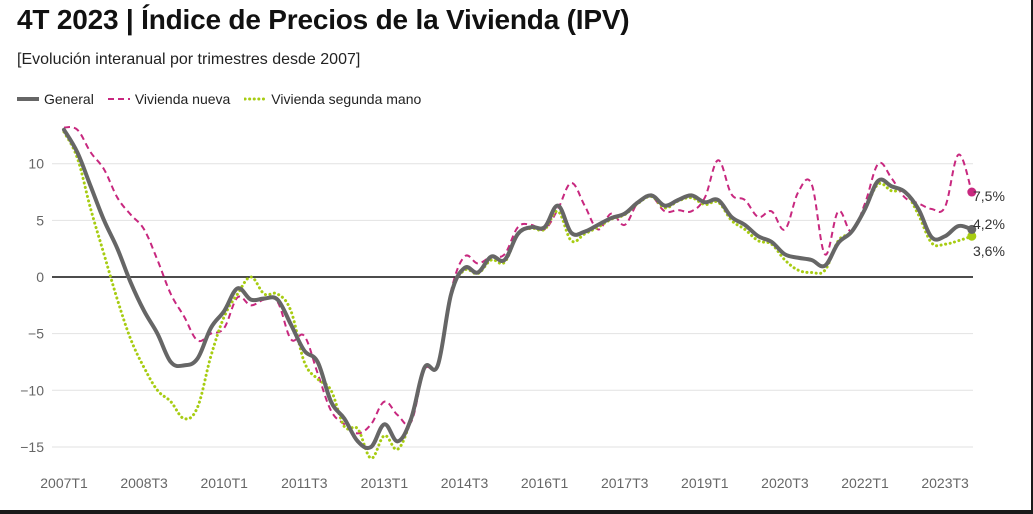 The image size is (1033, 514). I want to click on legend-item-vivienda-nueva: Vivienda nueva, so click(169, 99).